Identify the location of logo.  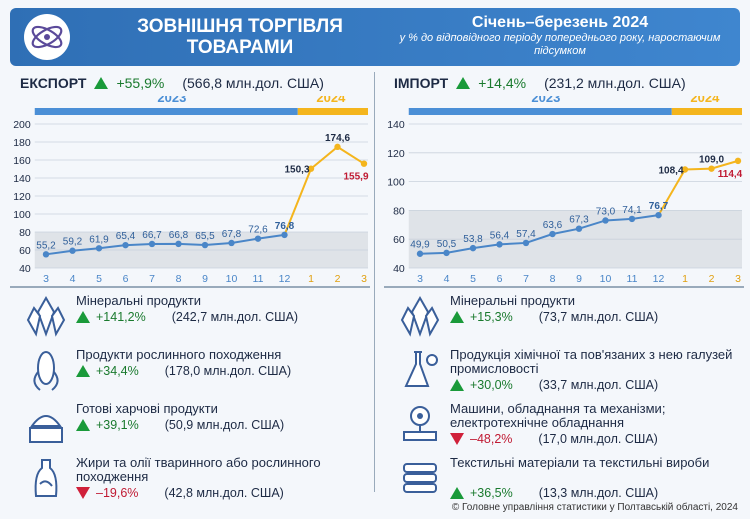
(47, 37).